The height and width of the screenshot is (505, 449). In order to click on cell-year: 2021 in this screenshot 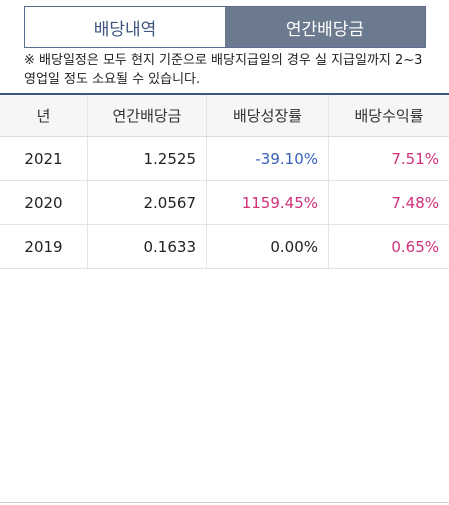, I will do `click(44, 158)`.